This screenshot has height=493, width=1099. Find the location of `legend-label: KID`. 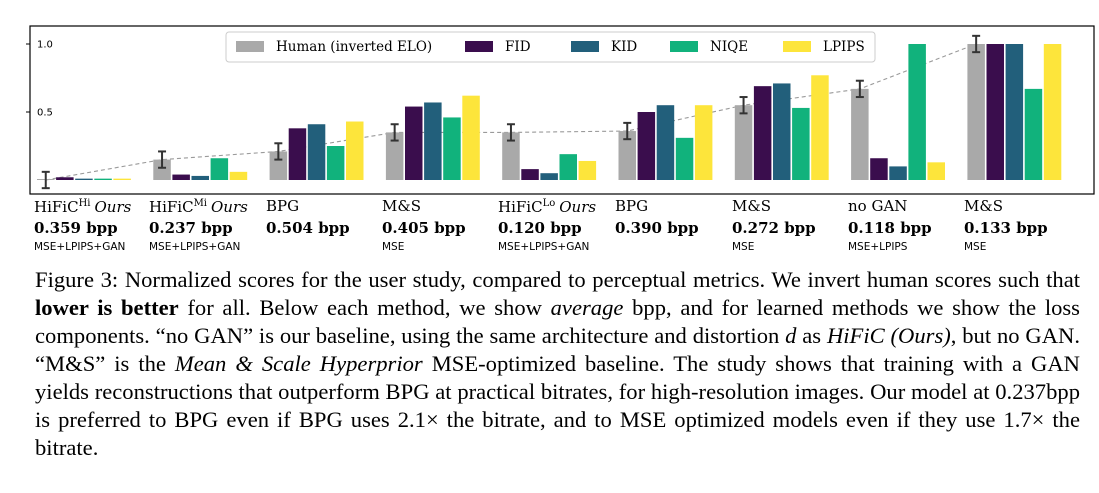

legend-label: KID is located at coordinates (624, 47).